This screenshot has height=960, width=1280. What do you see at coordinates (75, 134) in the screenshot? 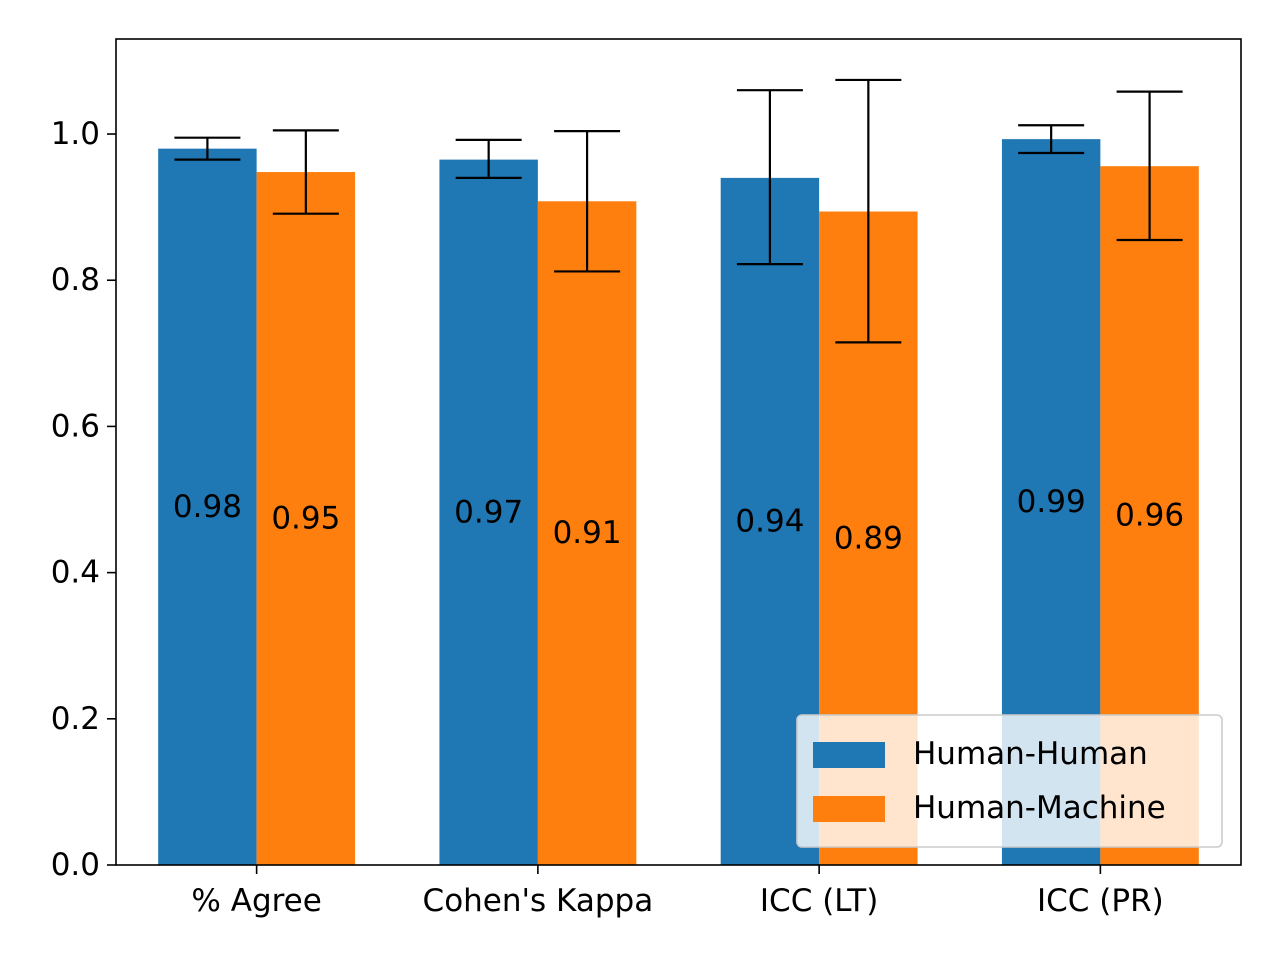
I see `y-tick-label: 1.0` at bounding box center [75, 134].